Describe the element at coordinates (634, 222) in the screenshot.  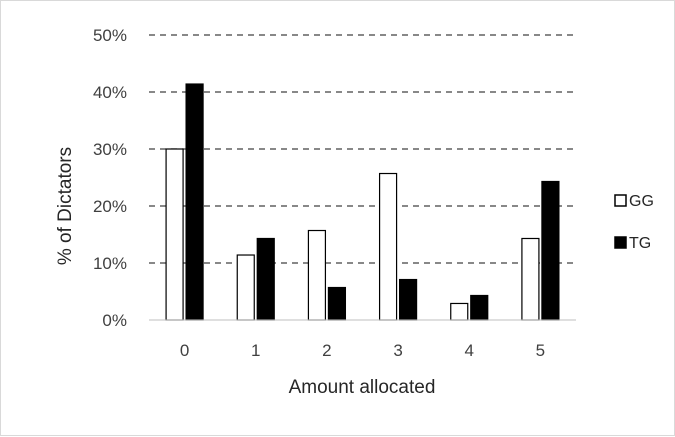
I see `legend: GG TG` at that location.